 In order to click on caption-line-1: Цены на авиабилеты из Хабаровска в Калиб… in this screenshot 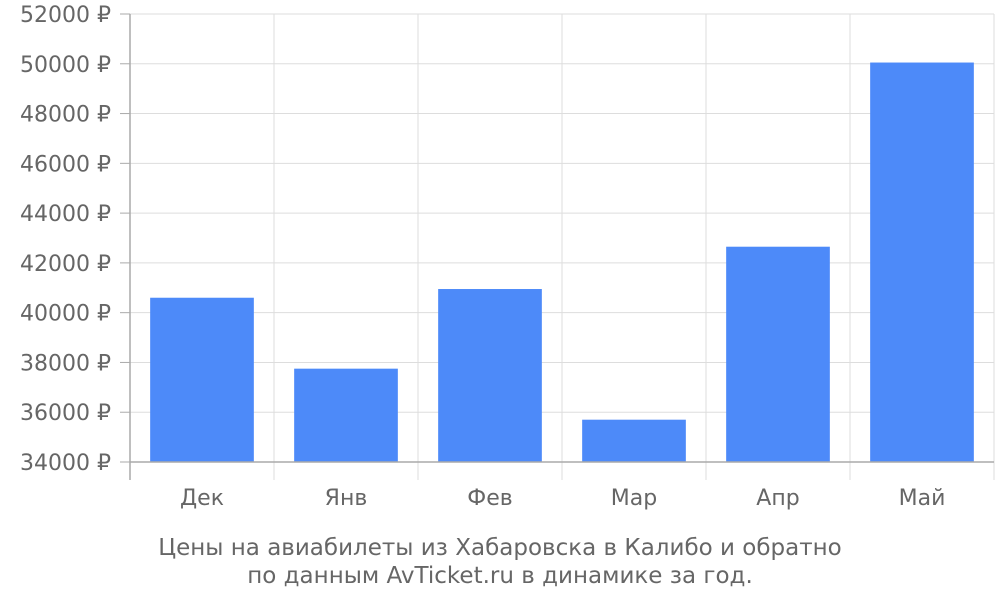, I will do `click(500, 548)`.